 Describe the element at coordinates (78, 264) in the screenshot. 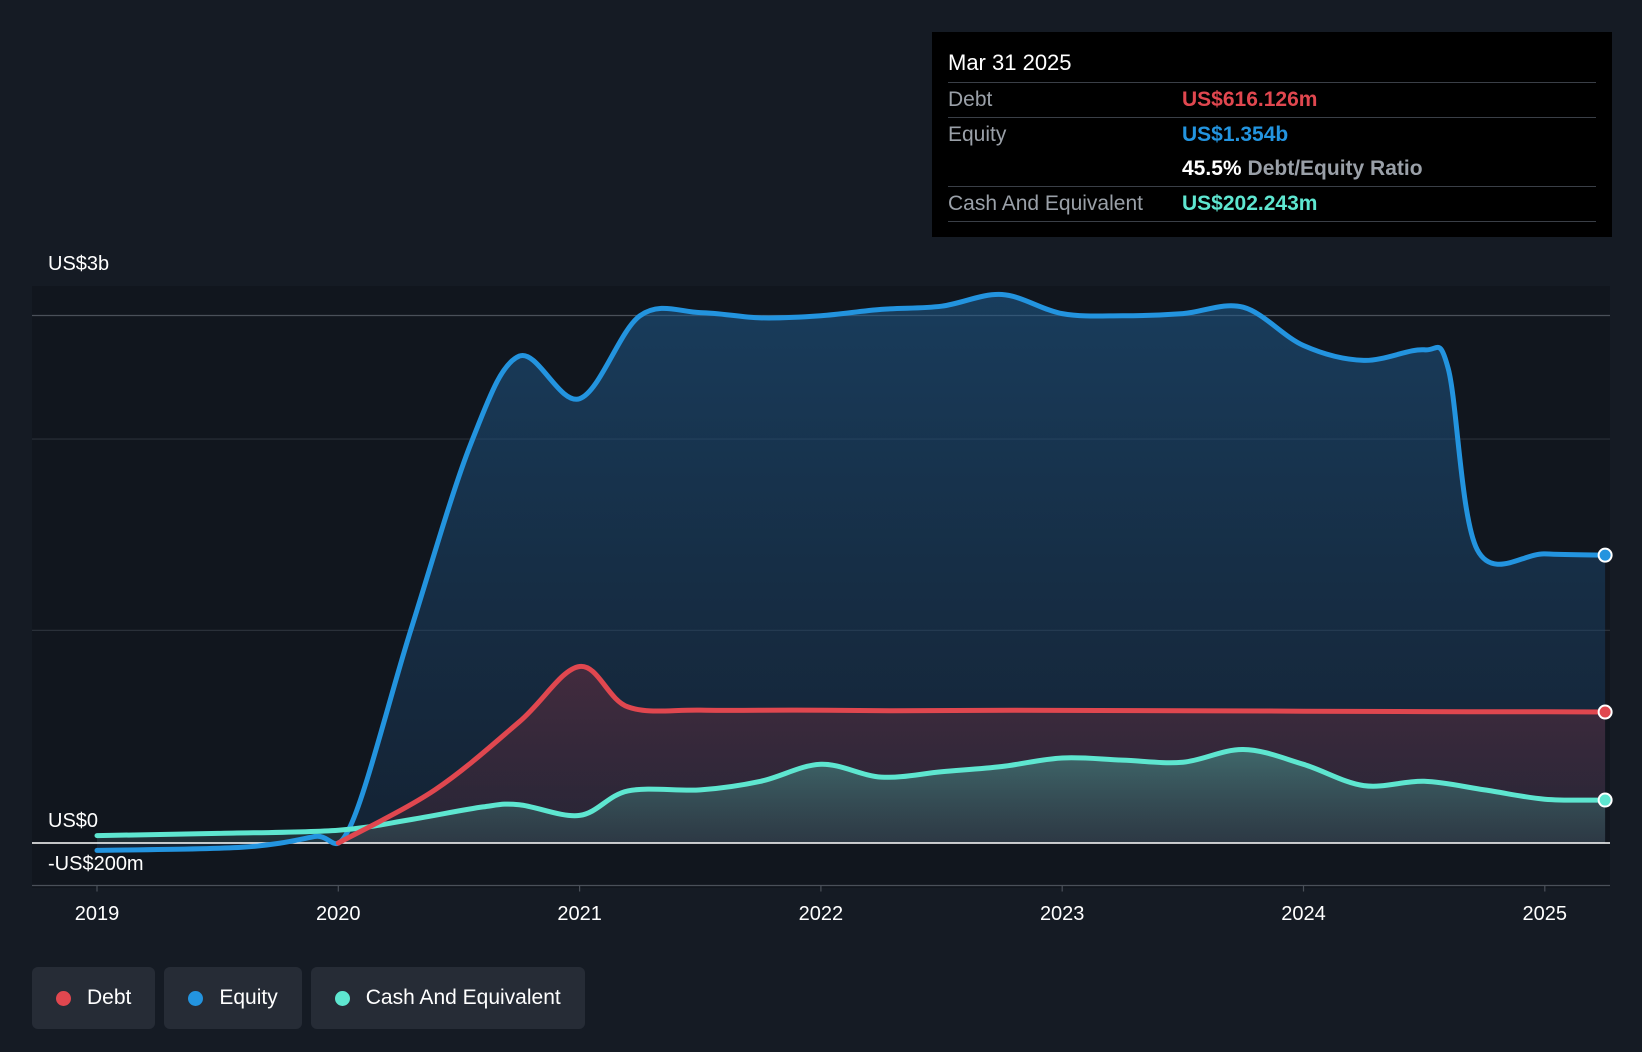

I see `y-label-top: US$3b` at that location.